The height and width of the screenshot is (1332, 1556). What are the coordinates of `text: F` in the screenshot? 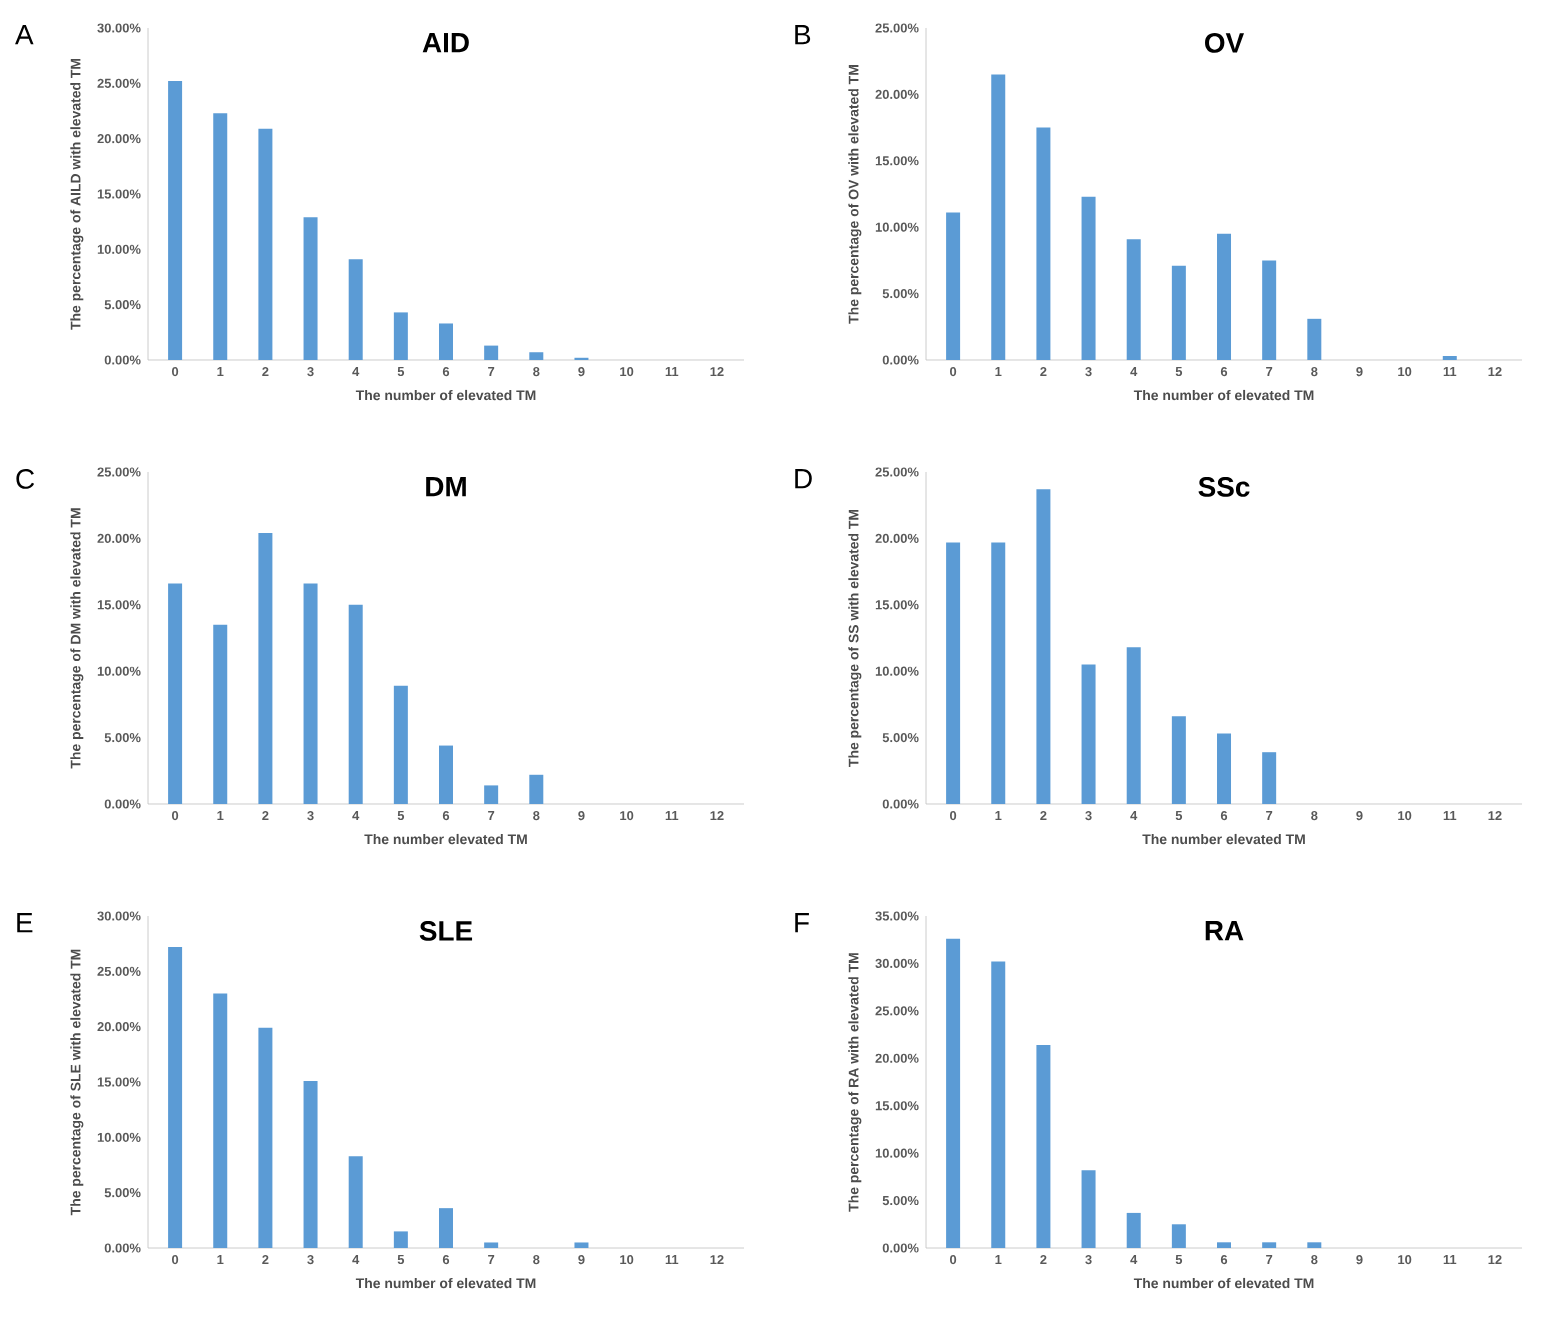 It's located at (802, 923).